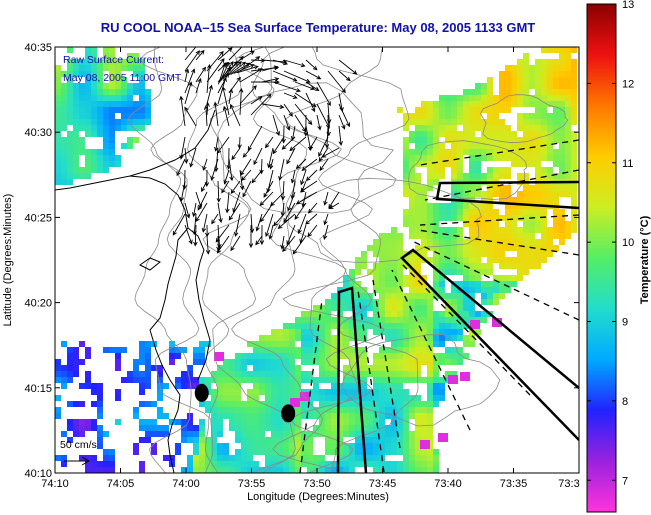 The image size is (651, 515). Describe the element at coordinates (38, 218) in the screenshot. I see `y-tick-label: 40:25` at that location.